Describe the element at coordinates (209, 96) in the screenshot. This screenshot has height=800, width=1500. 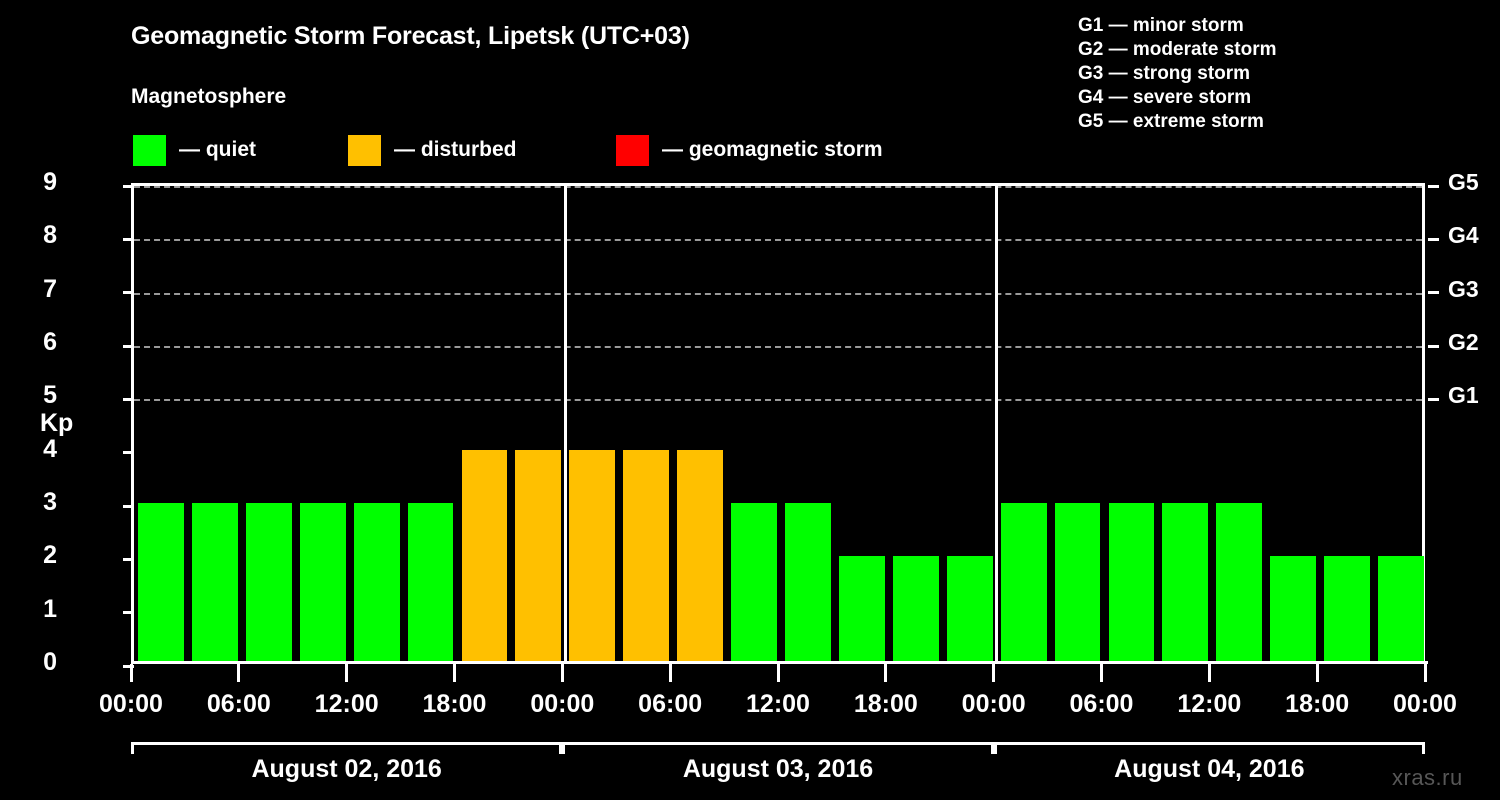
I see `magnetosphere-section-label: Magnetosphere` at that location.